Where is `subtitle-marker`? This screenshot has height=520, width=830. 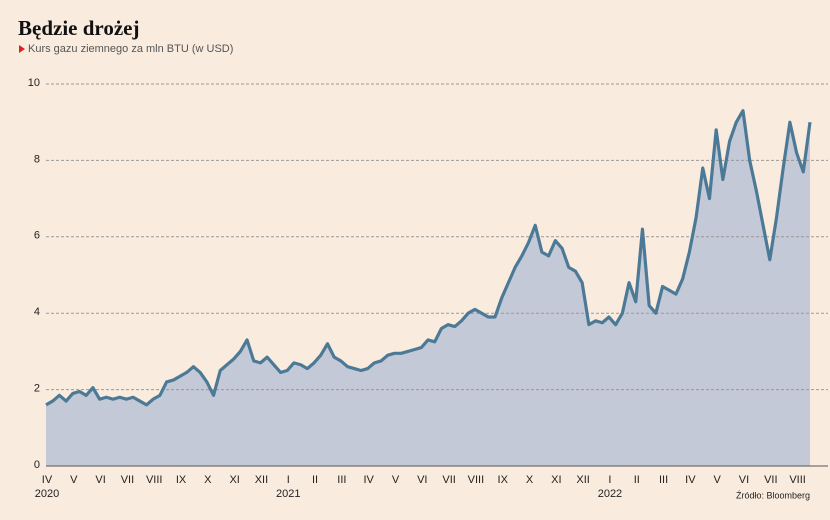 subtitle-marker is located at coordinates (22, 49).